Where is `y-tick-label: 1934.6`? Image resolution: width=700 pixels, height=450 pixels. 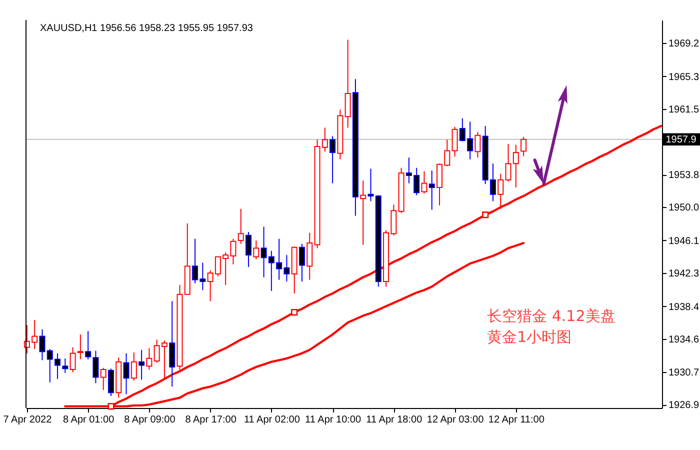 y-tick-label: 1934.6 is located at coordinates (684, 340).